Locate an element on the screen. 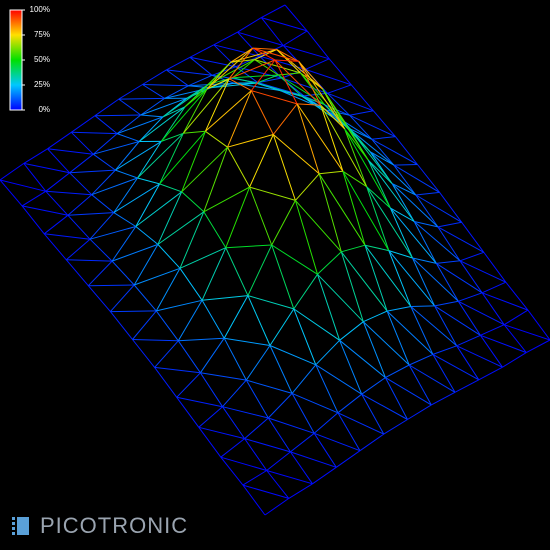 Image resolution: width=550 pixels, height=550 pixels. logo-text: PICOTRONIC is located at coordinates (114, 525).